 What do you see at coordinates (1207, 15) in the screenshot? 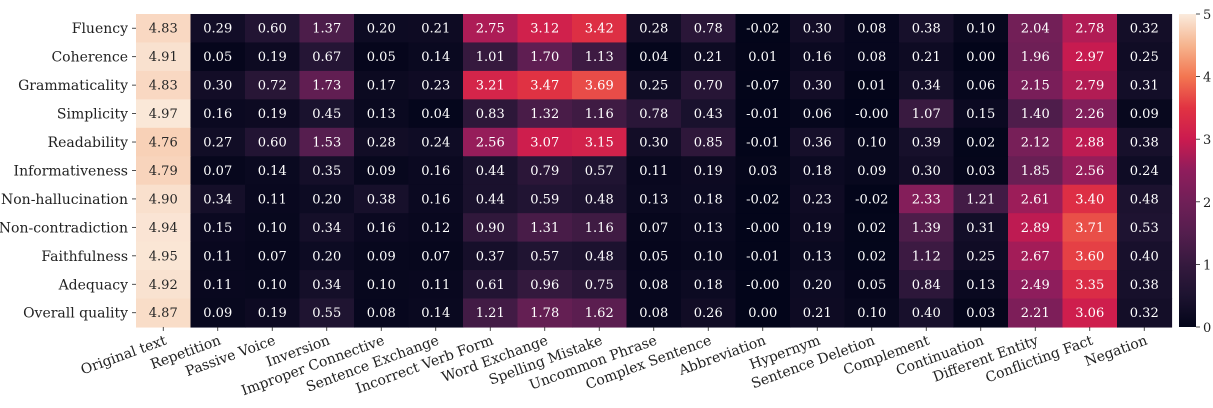
I see `colorbar-tick-label: 5` at bounding box center [1207, 15].